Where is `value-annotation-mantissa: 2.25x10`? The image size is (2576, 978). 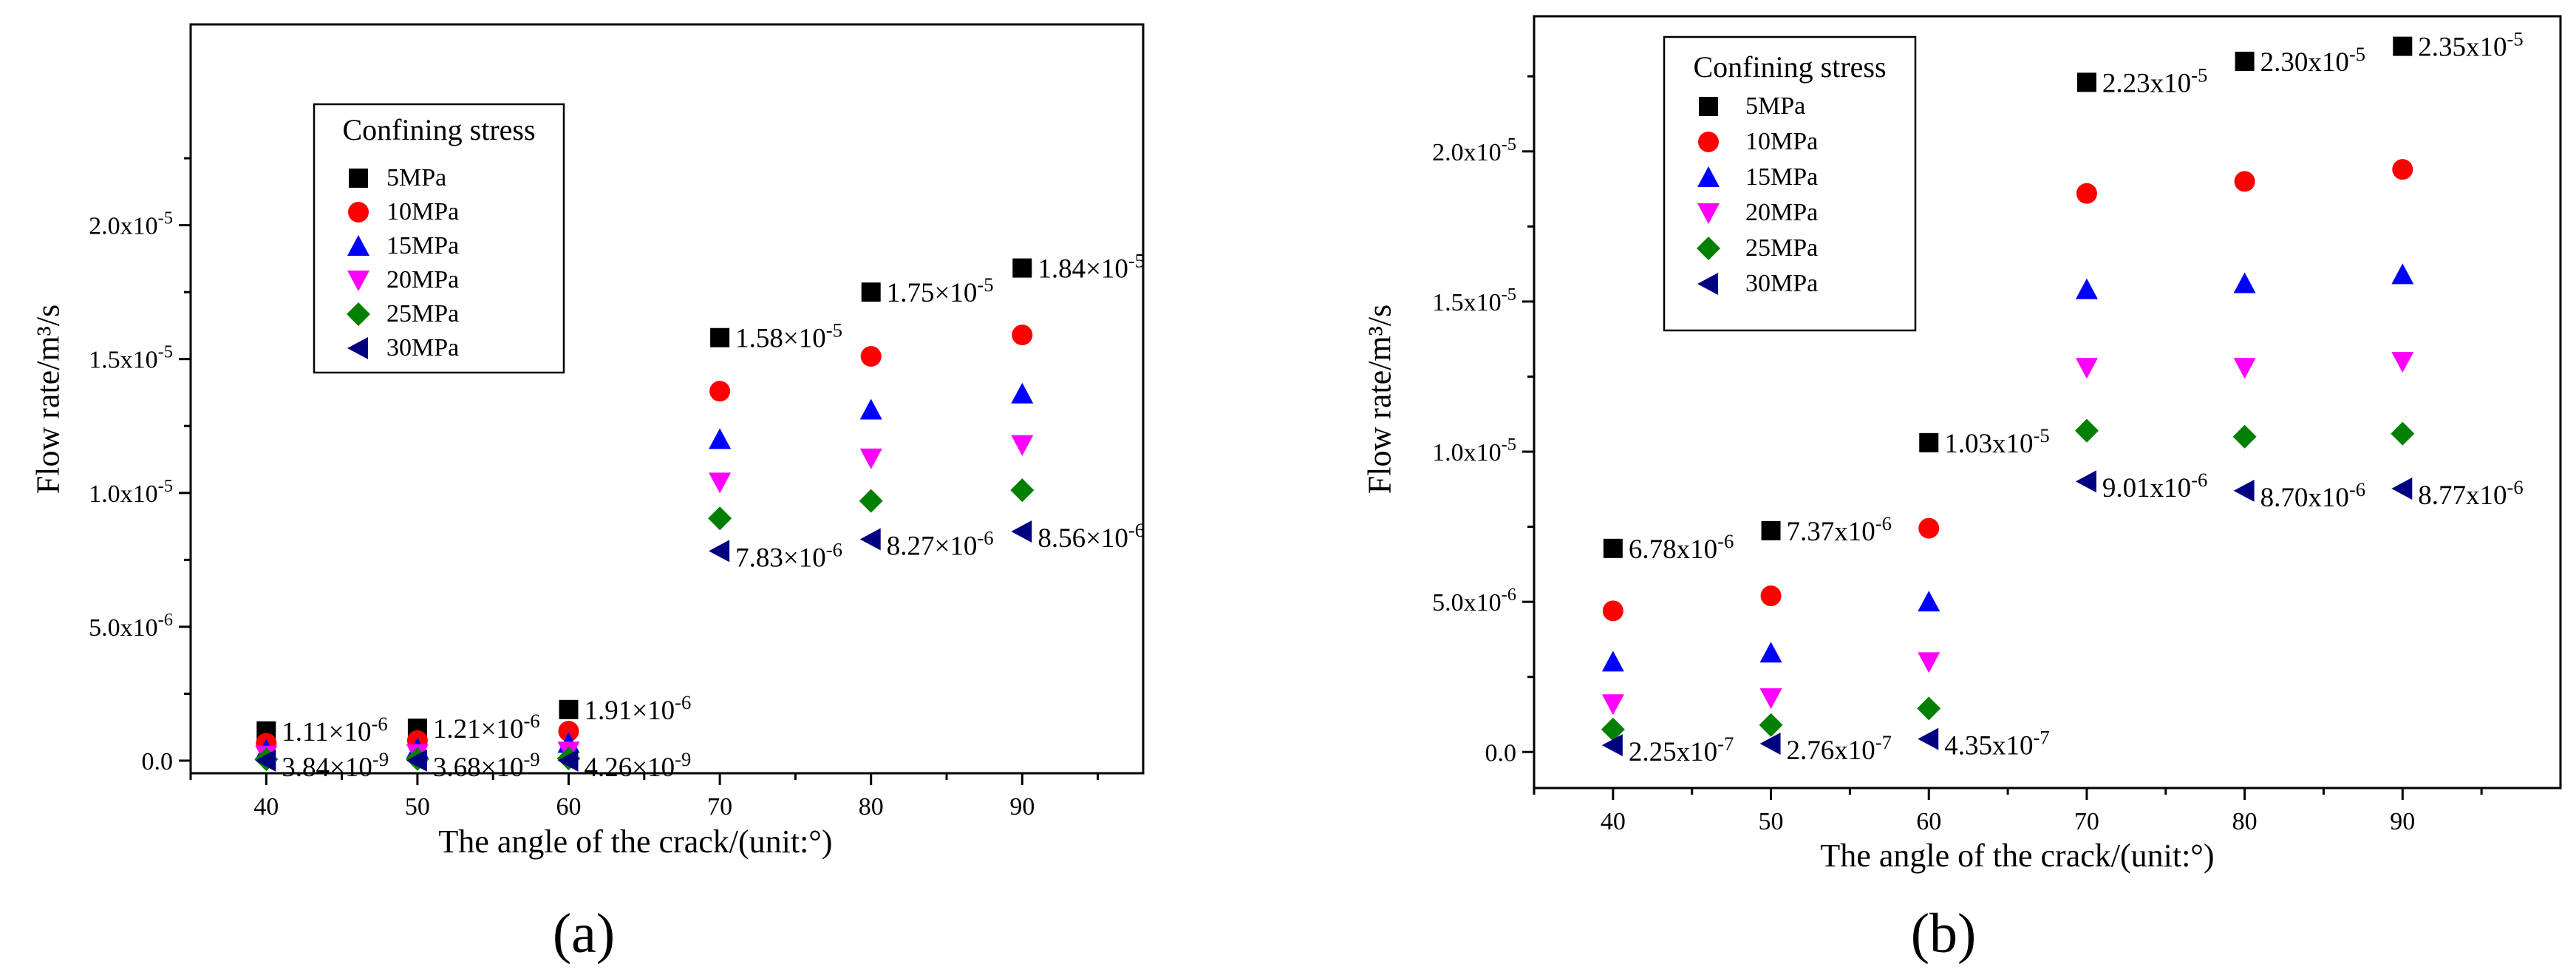
value-annotation-mantissa: 2.25x10 is located at coordinates (1673, 752).